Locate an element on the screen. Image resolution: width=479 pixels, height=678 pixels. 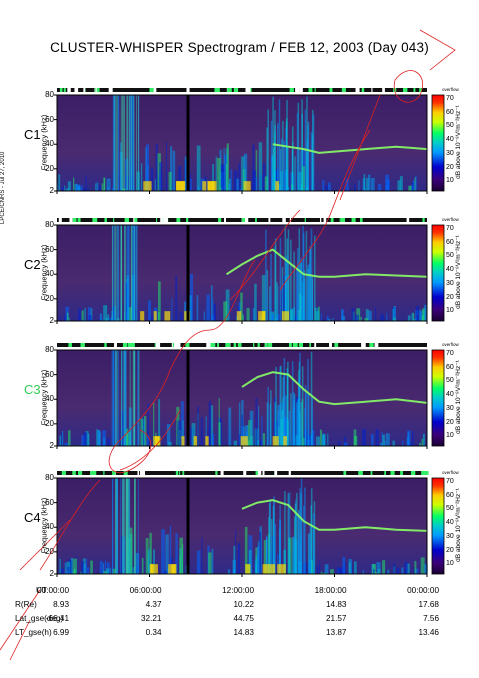
y-tick-label: 60 is located at coordinates (49, 502).